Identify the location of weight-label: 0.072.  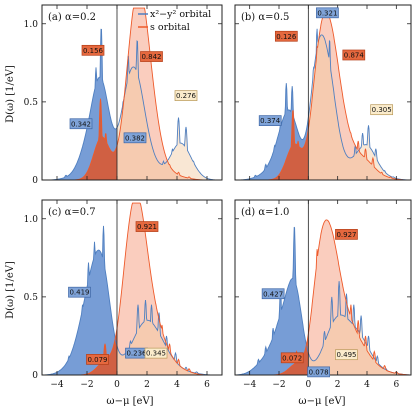
(292, 358).